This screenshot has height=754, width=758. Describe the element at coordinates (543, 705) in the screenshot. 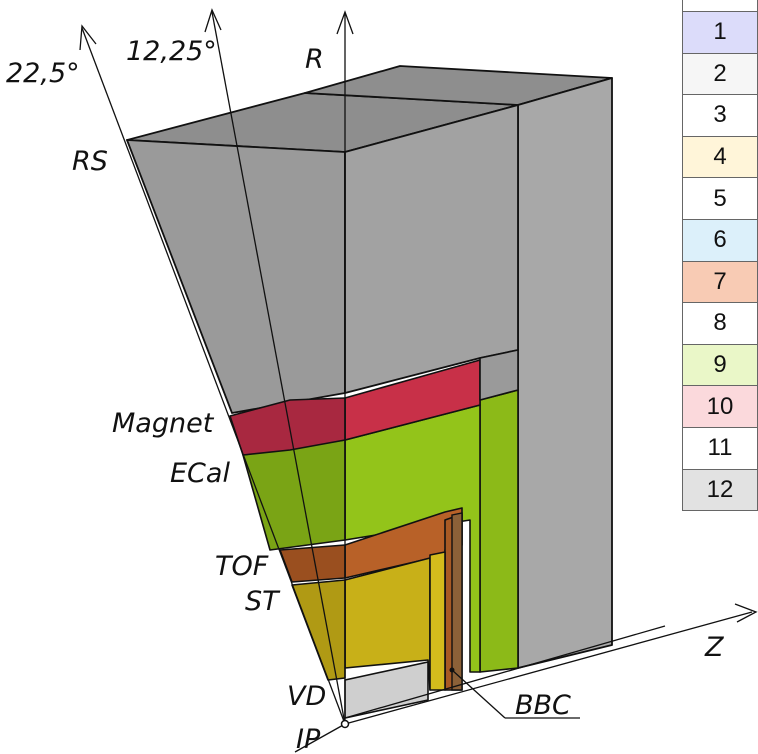

I see `bbc-label: BBC` at that location.